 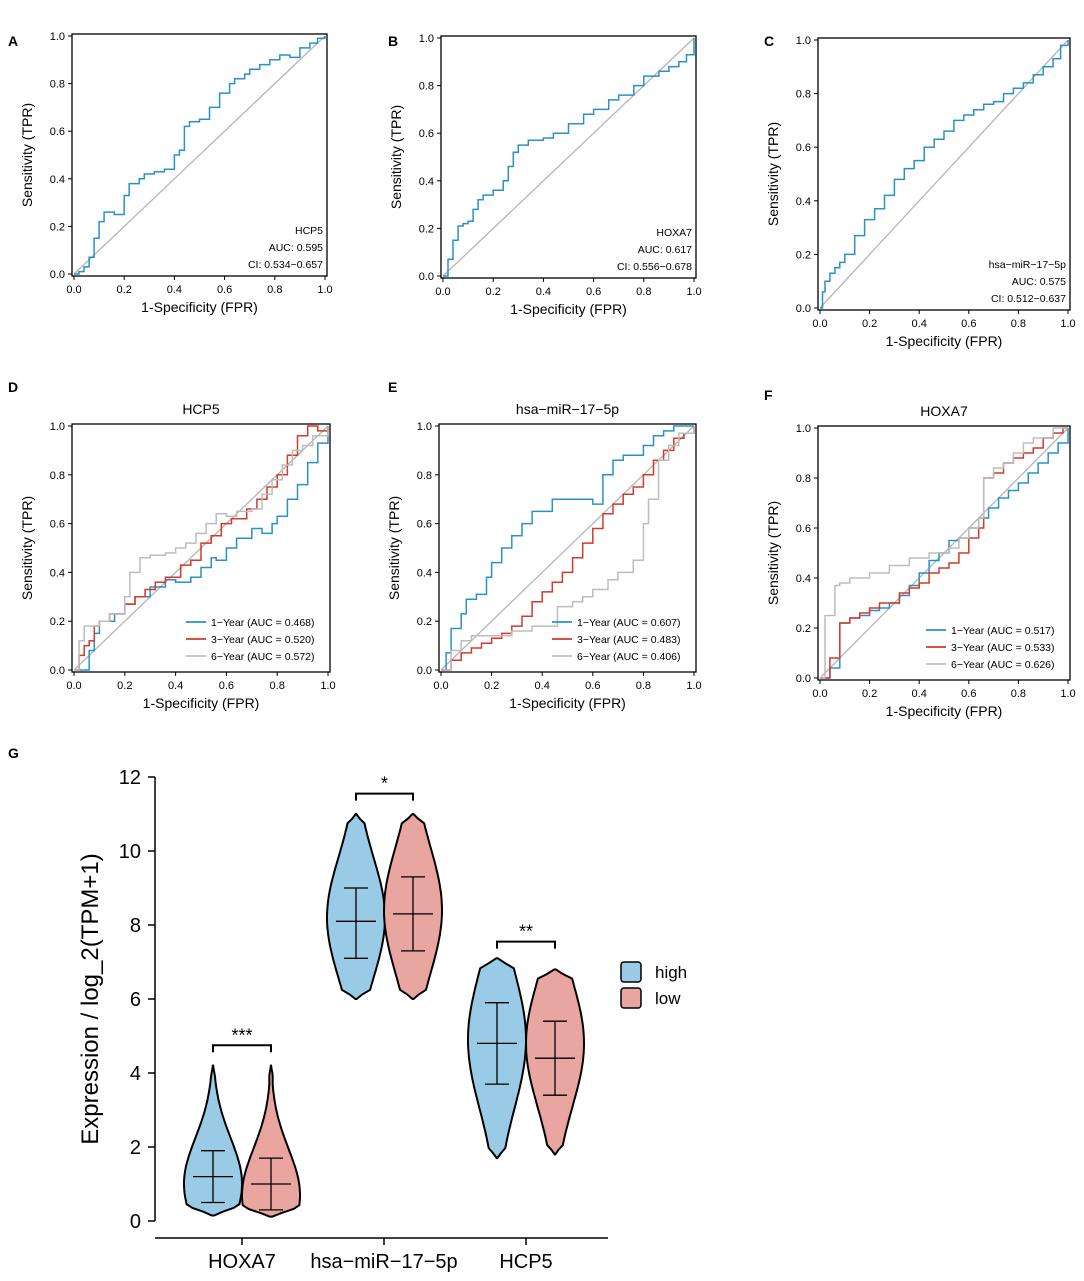 I want to click on legend-label: 1−Year (AUC = 0.517), so click(x=1003, y=631).